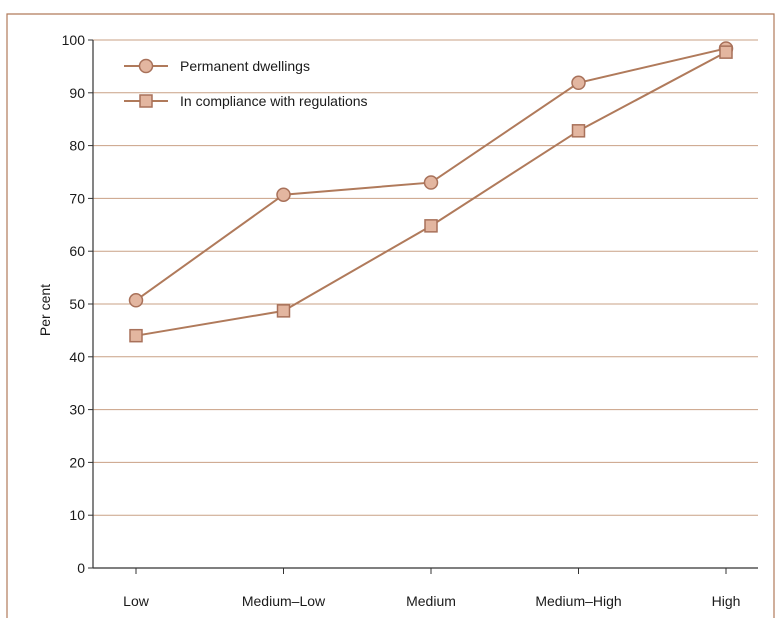 The image size is (781, 623). I want to click on y-tick-label-50: 50, so click(77, 304).